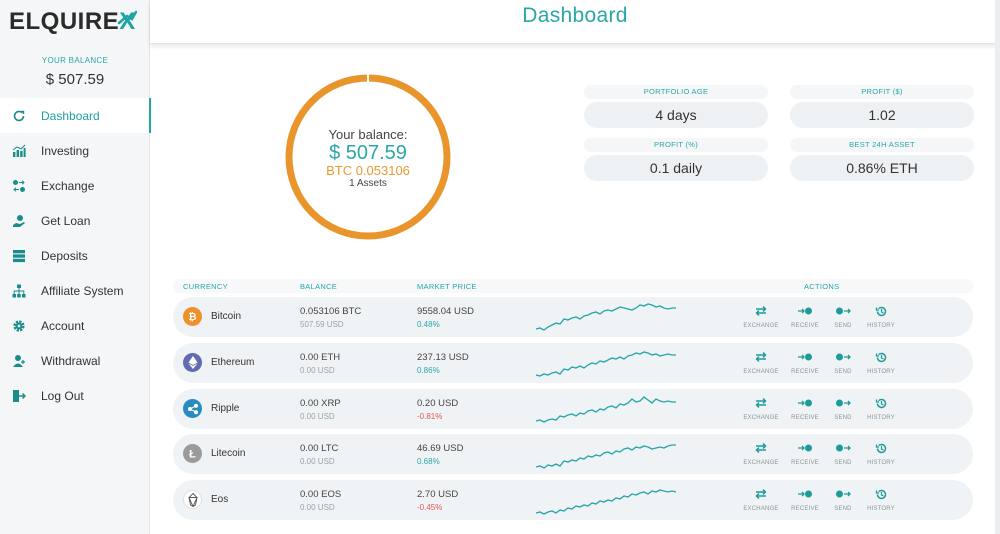 Image resolution: width=1000 pixels, height=534 pixels. Describe the element at coordinates (317, 507) in the screenshot. I see `coin-balance-usd: 0.00 USD` at that location.